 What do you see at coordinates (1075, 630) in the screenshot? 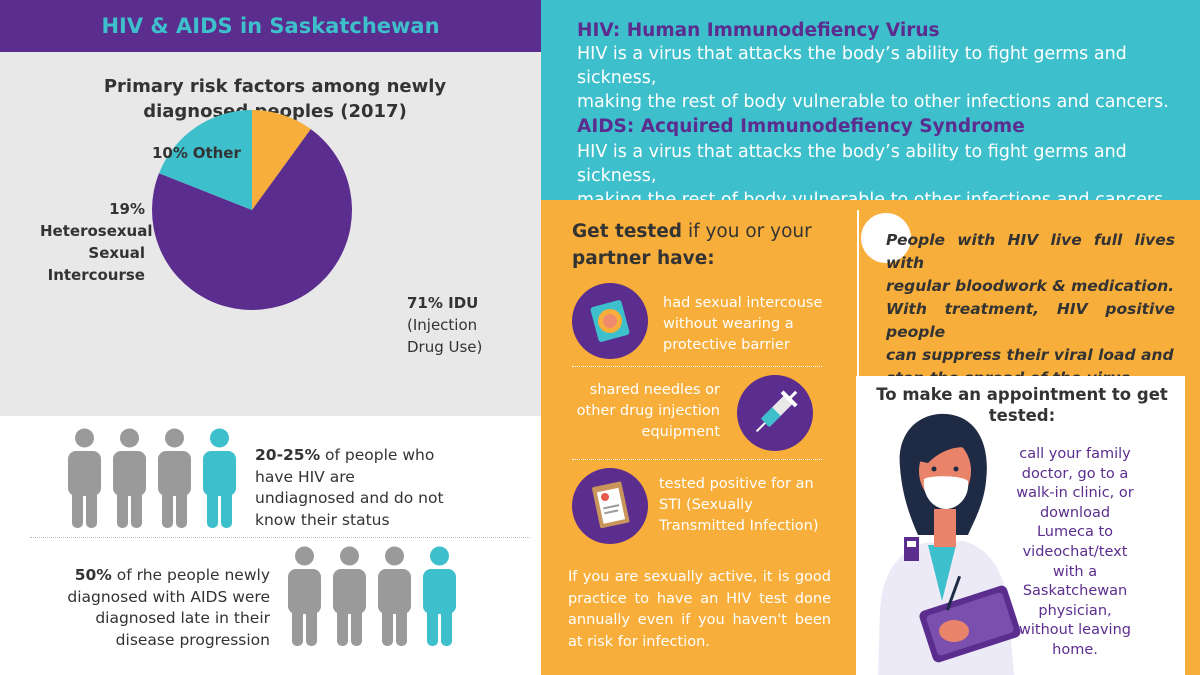
I see `appointment-line: without leaving` at bounding box center [1075, 630].